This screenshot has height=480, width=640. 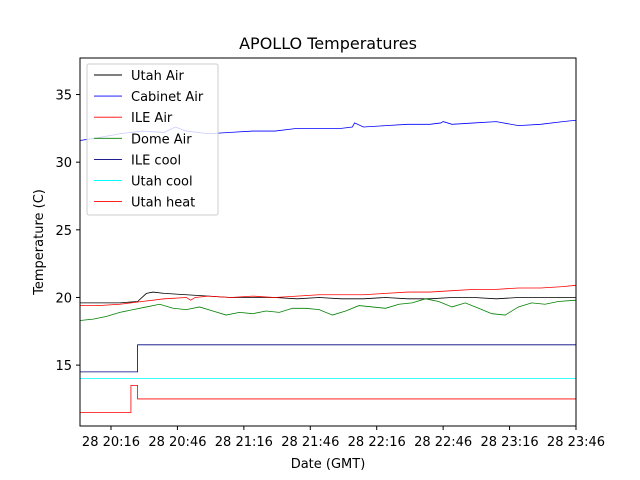 I want to click on legend-label-cabinet-air: Cabinet Air, so click(x=167, y=97).